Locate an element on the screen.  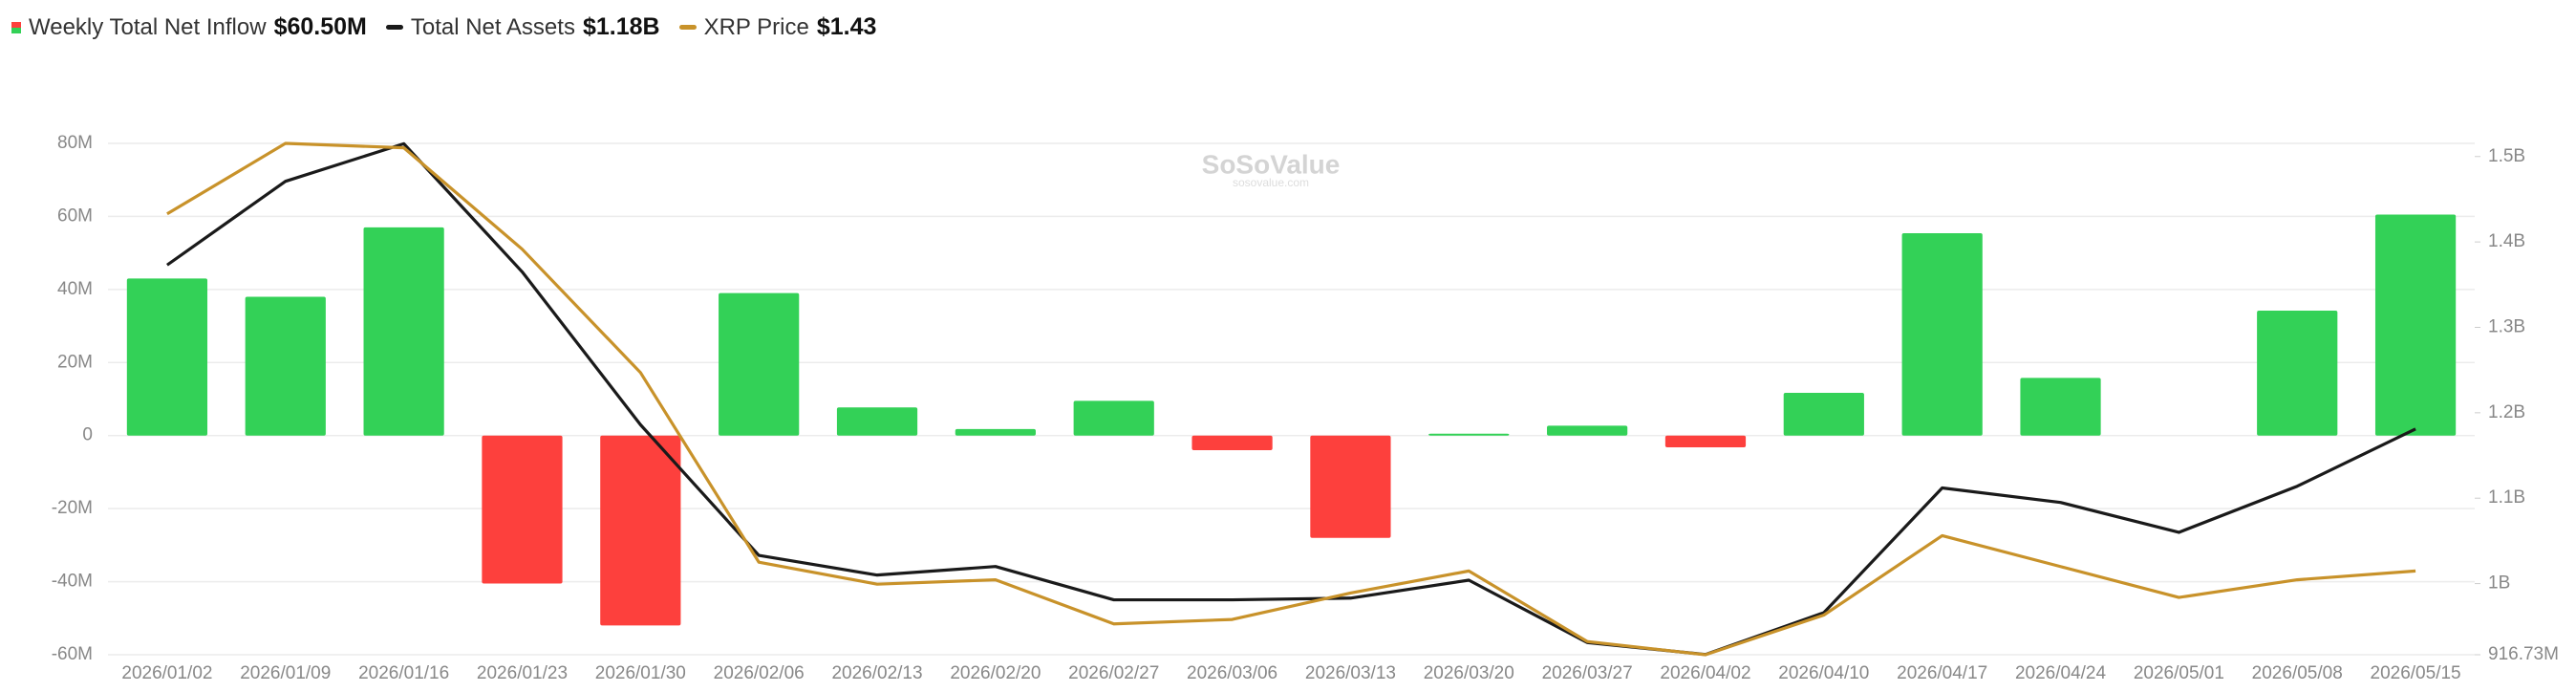
y-tick-label: -60M is located at coordinates (72, 654).